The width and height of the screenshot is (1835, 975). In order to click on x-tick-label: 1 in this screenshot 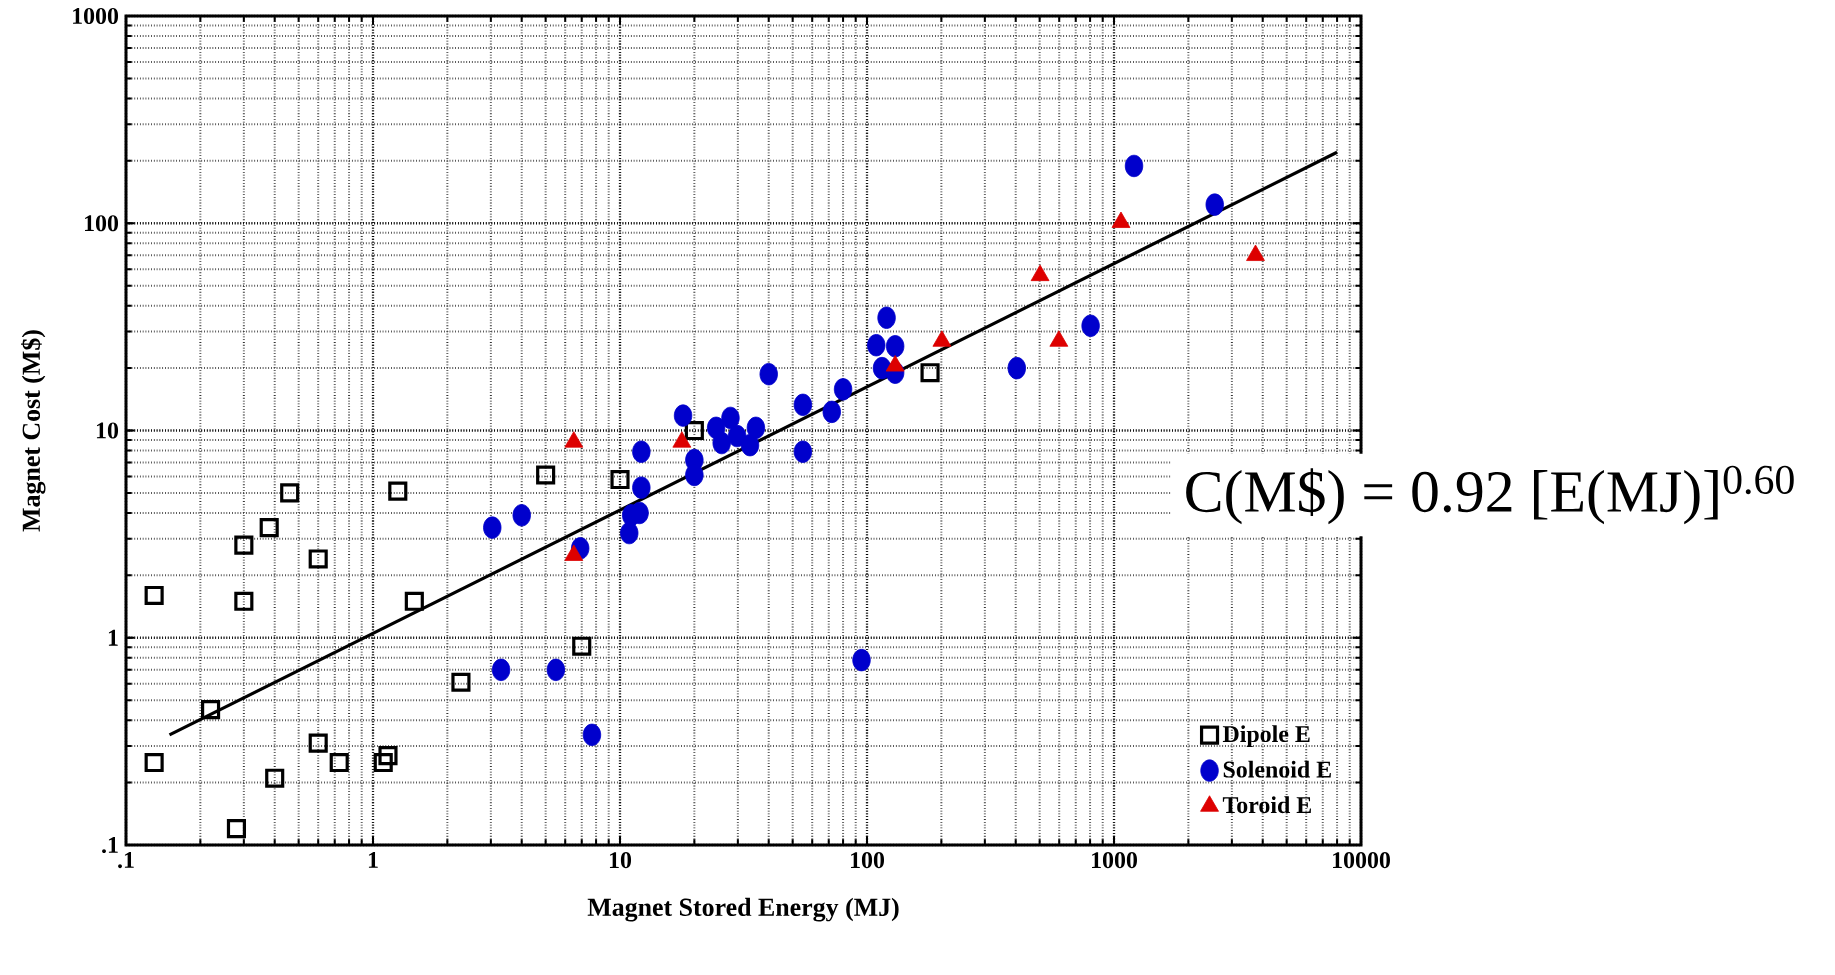, I will do `click(373, 860)`.